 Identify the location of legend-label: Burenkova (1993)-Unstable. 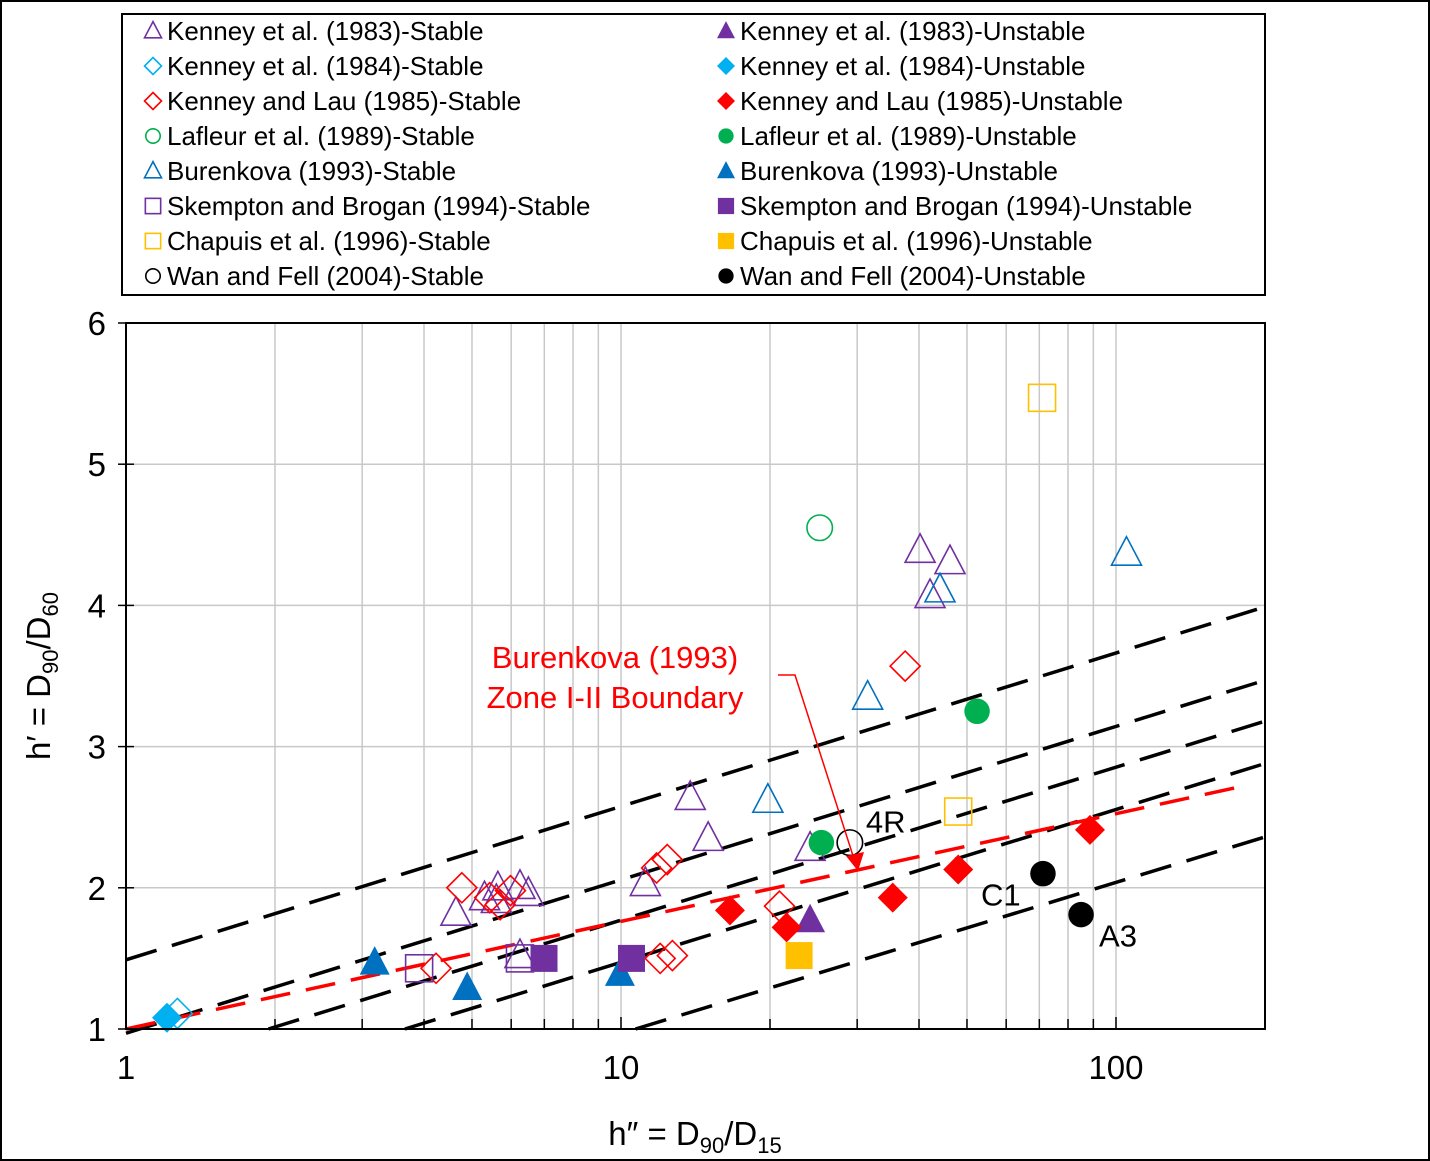
(899, 171).